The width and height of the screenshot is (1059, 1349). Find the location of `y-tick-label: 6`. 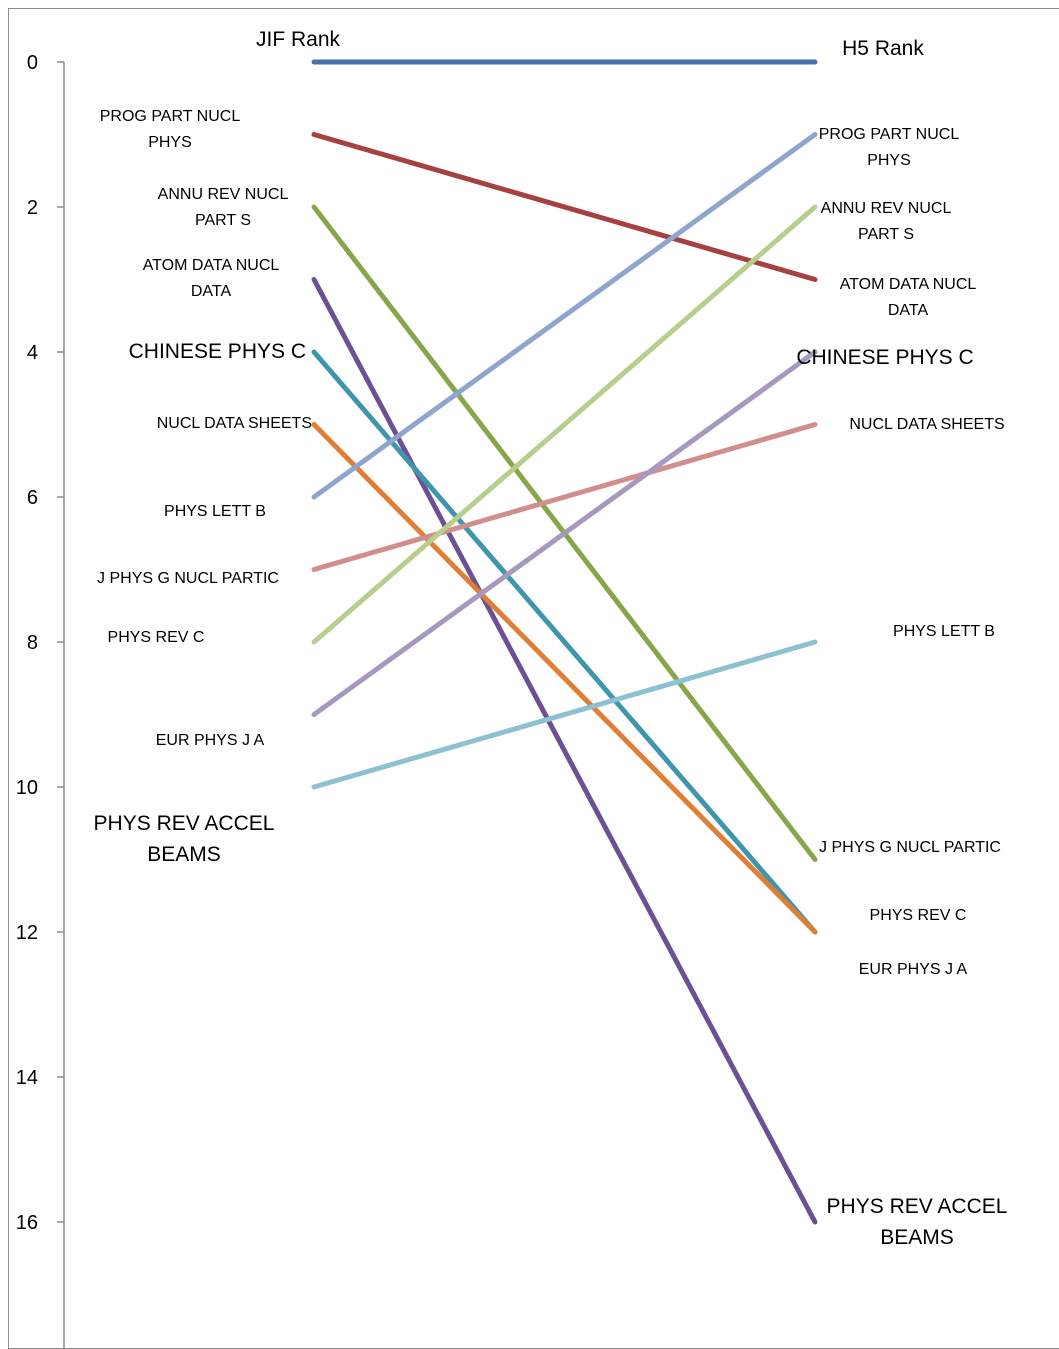

y-tick-label: 6 is located at coordinates (32, 498).